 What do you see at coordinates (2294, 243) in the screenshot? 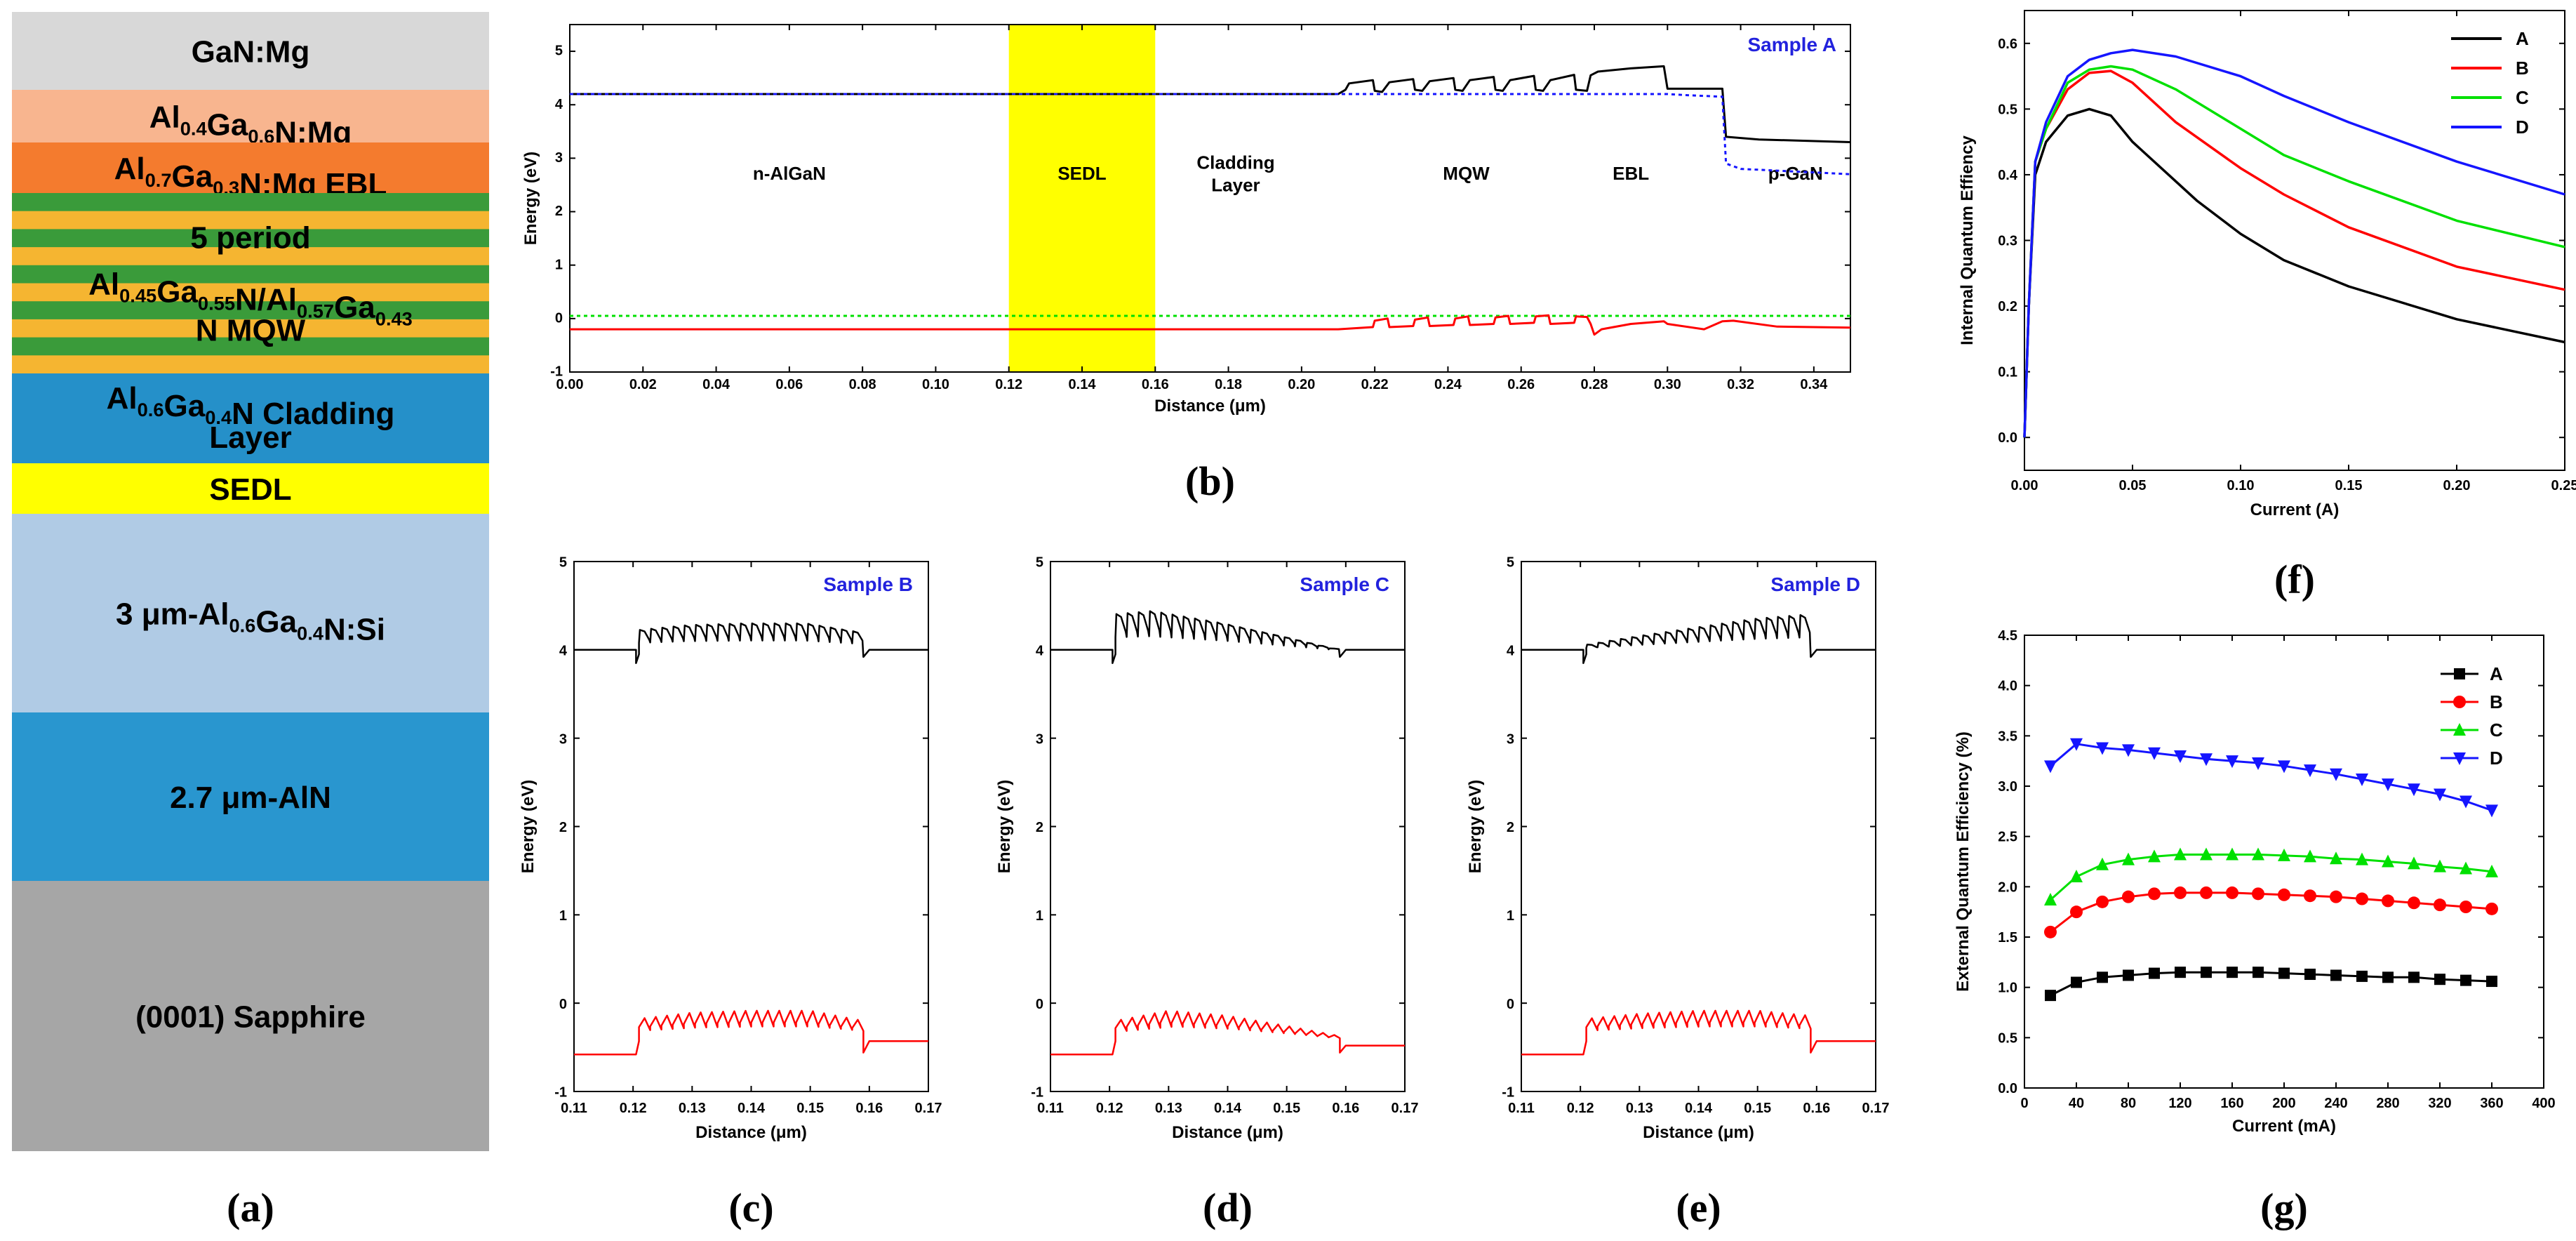
I see `iqe-series-D` at bounding box center [2294, 243].